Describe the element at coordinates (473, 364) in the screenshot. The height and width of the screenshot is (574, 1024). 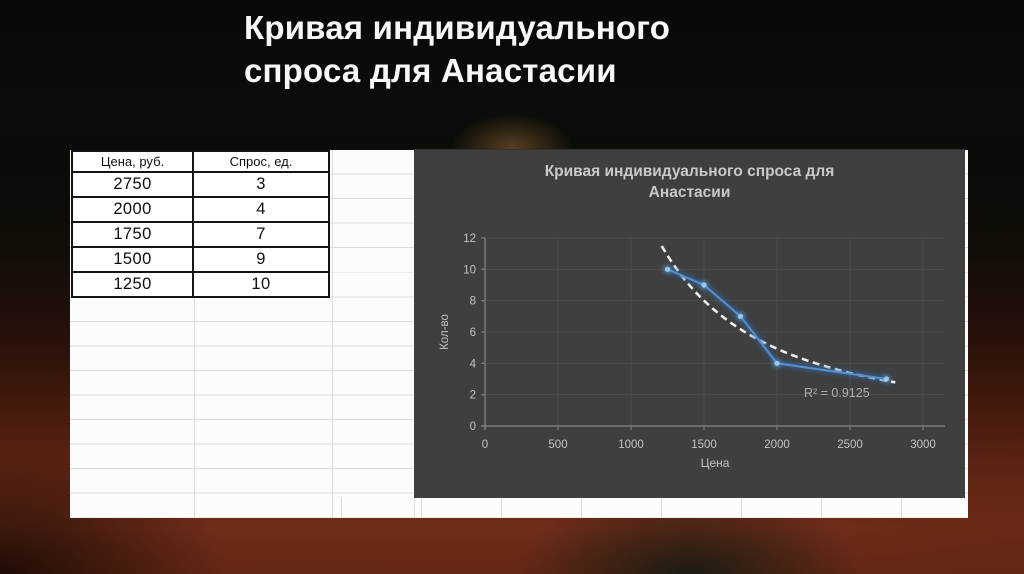
I see `y-tick-label: 4` at that location.